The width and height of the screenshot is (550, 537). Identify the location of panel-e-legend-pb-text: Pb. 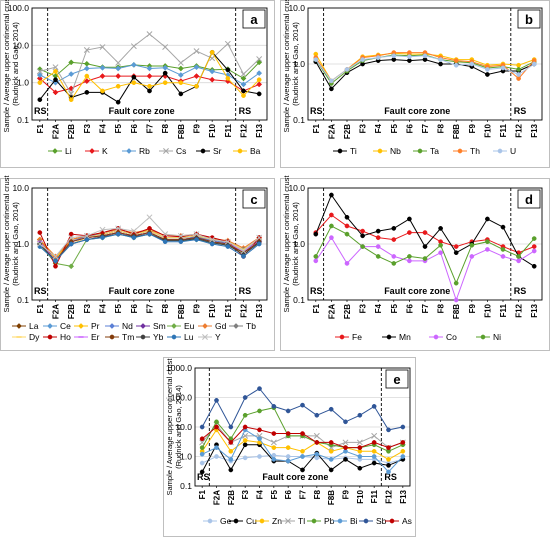
(329, 521).